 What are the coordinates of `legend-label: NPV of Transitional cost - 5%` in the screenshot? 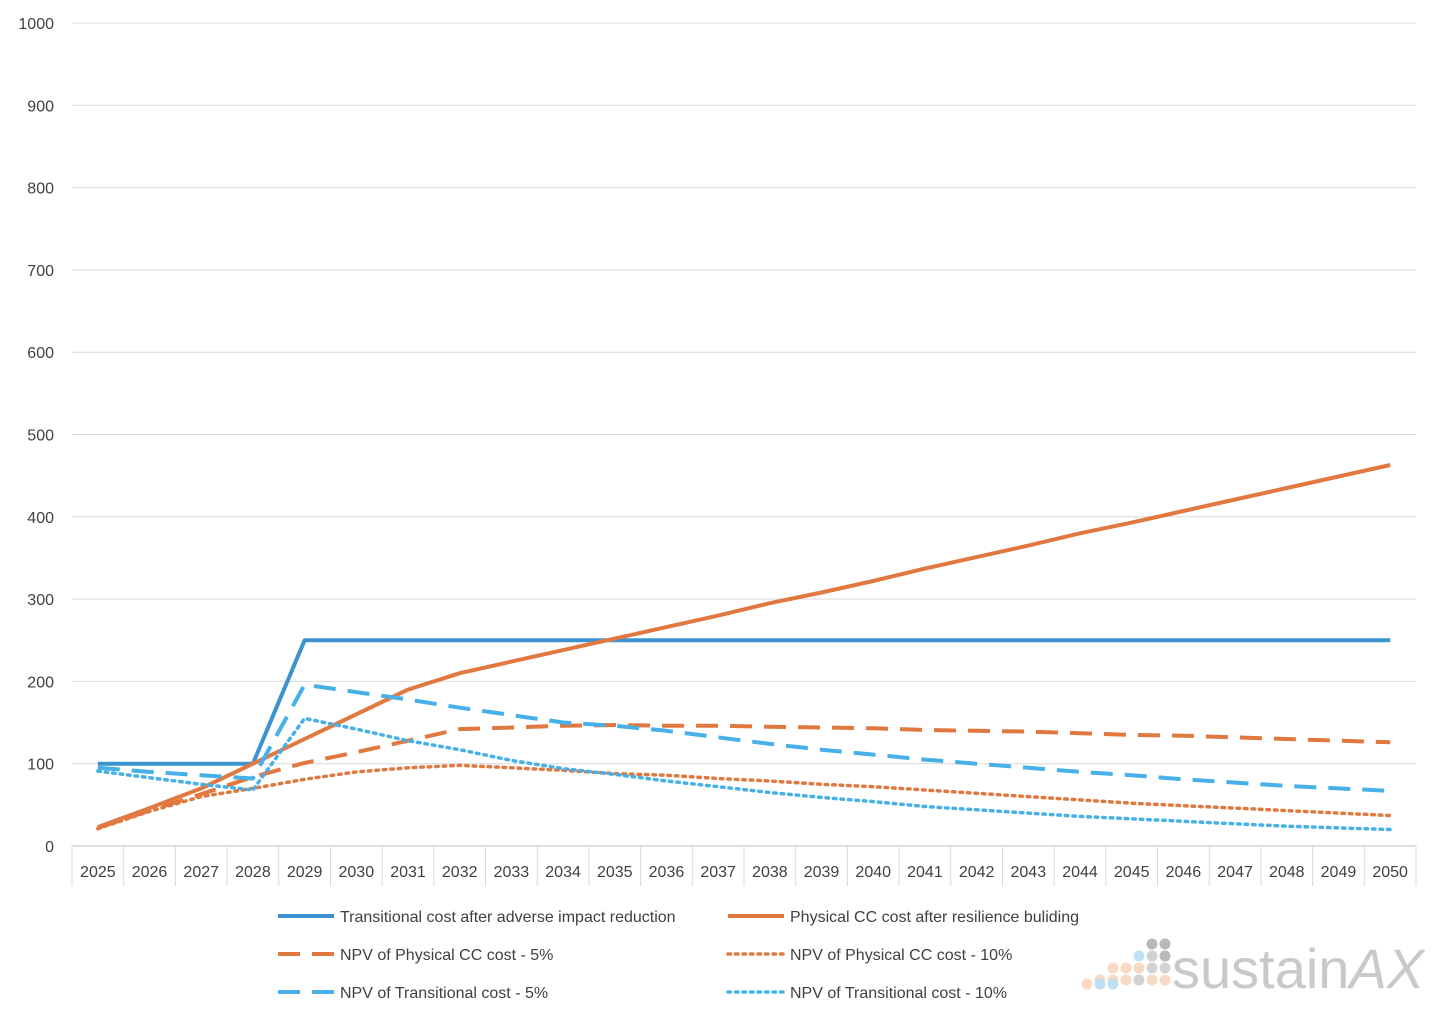 It's located at (444, 993).